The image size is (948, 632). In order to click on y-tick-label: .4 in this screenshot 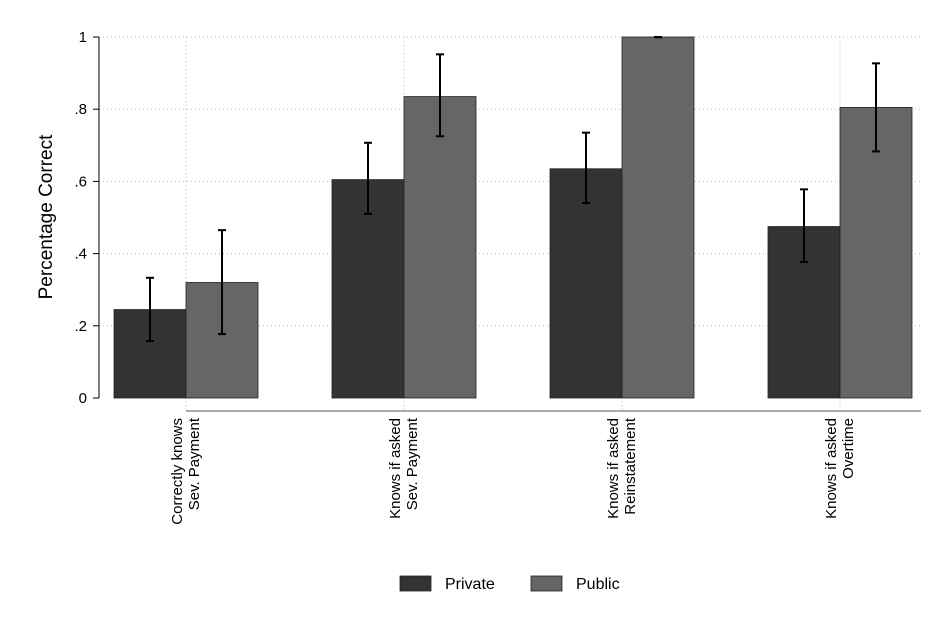, I will do `click(80, 254)`.